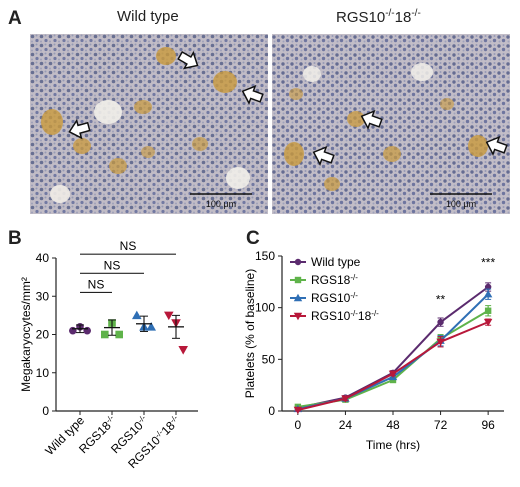 The width and height of the screenshot is (520, 487). What do you see at coordinates (43, 373) in the screenshot?
I see `y-tick-label: 10` at bounding box center [43, 373].